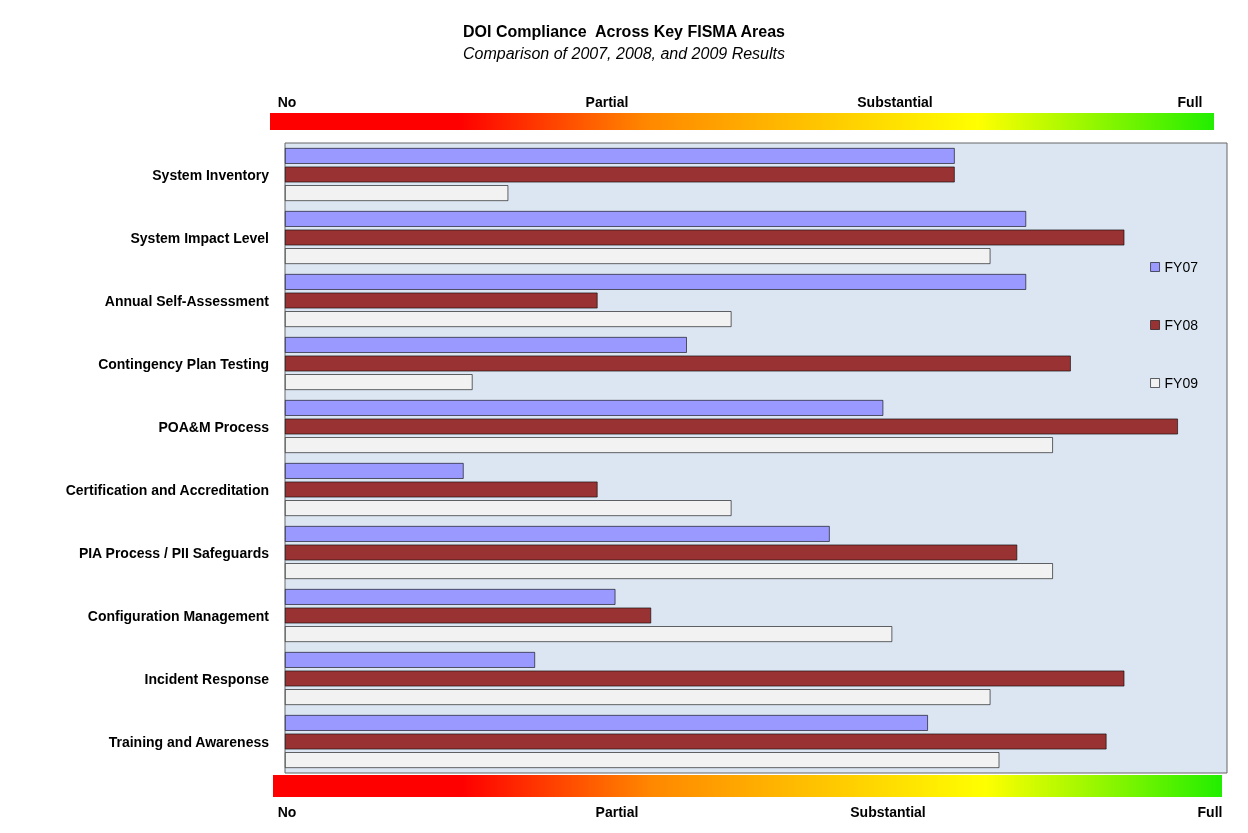 The width and height of the screenshot is (1248, 833). I want to click on y-tick-label: System Inventory, so click(211, 174).